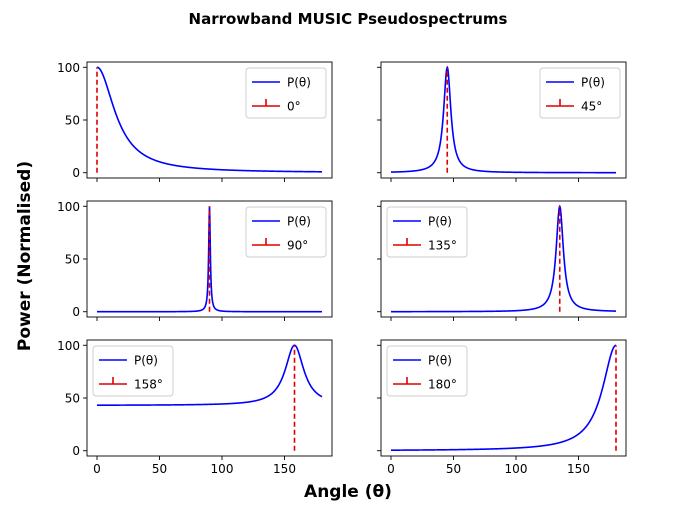 Image resolution: width=696 pixels, height=512 pixels. I want to click on figure-xlabel: Angle (θ), so click(348, 492).